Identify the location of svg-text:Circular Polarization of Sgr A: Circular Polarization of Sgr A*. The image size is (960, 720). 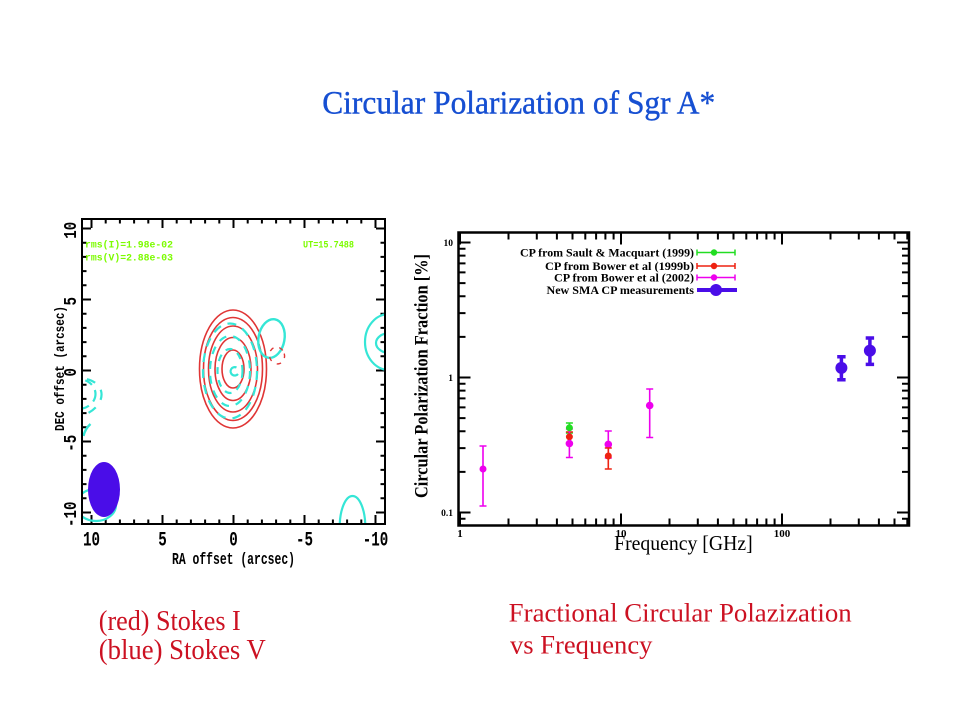
(518, 104).